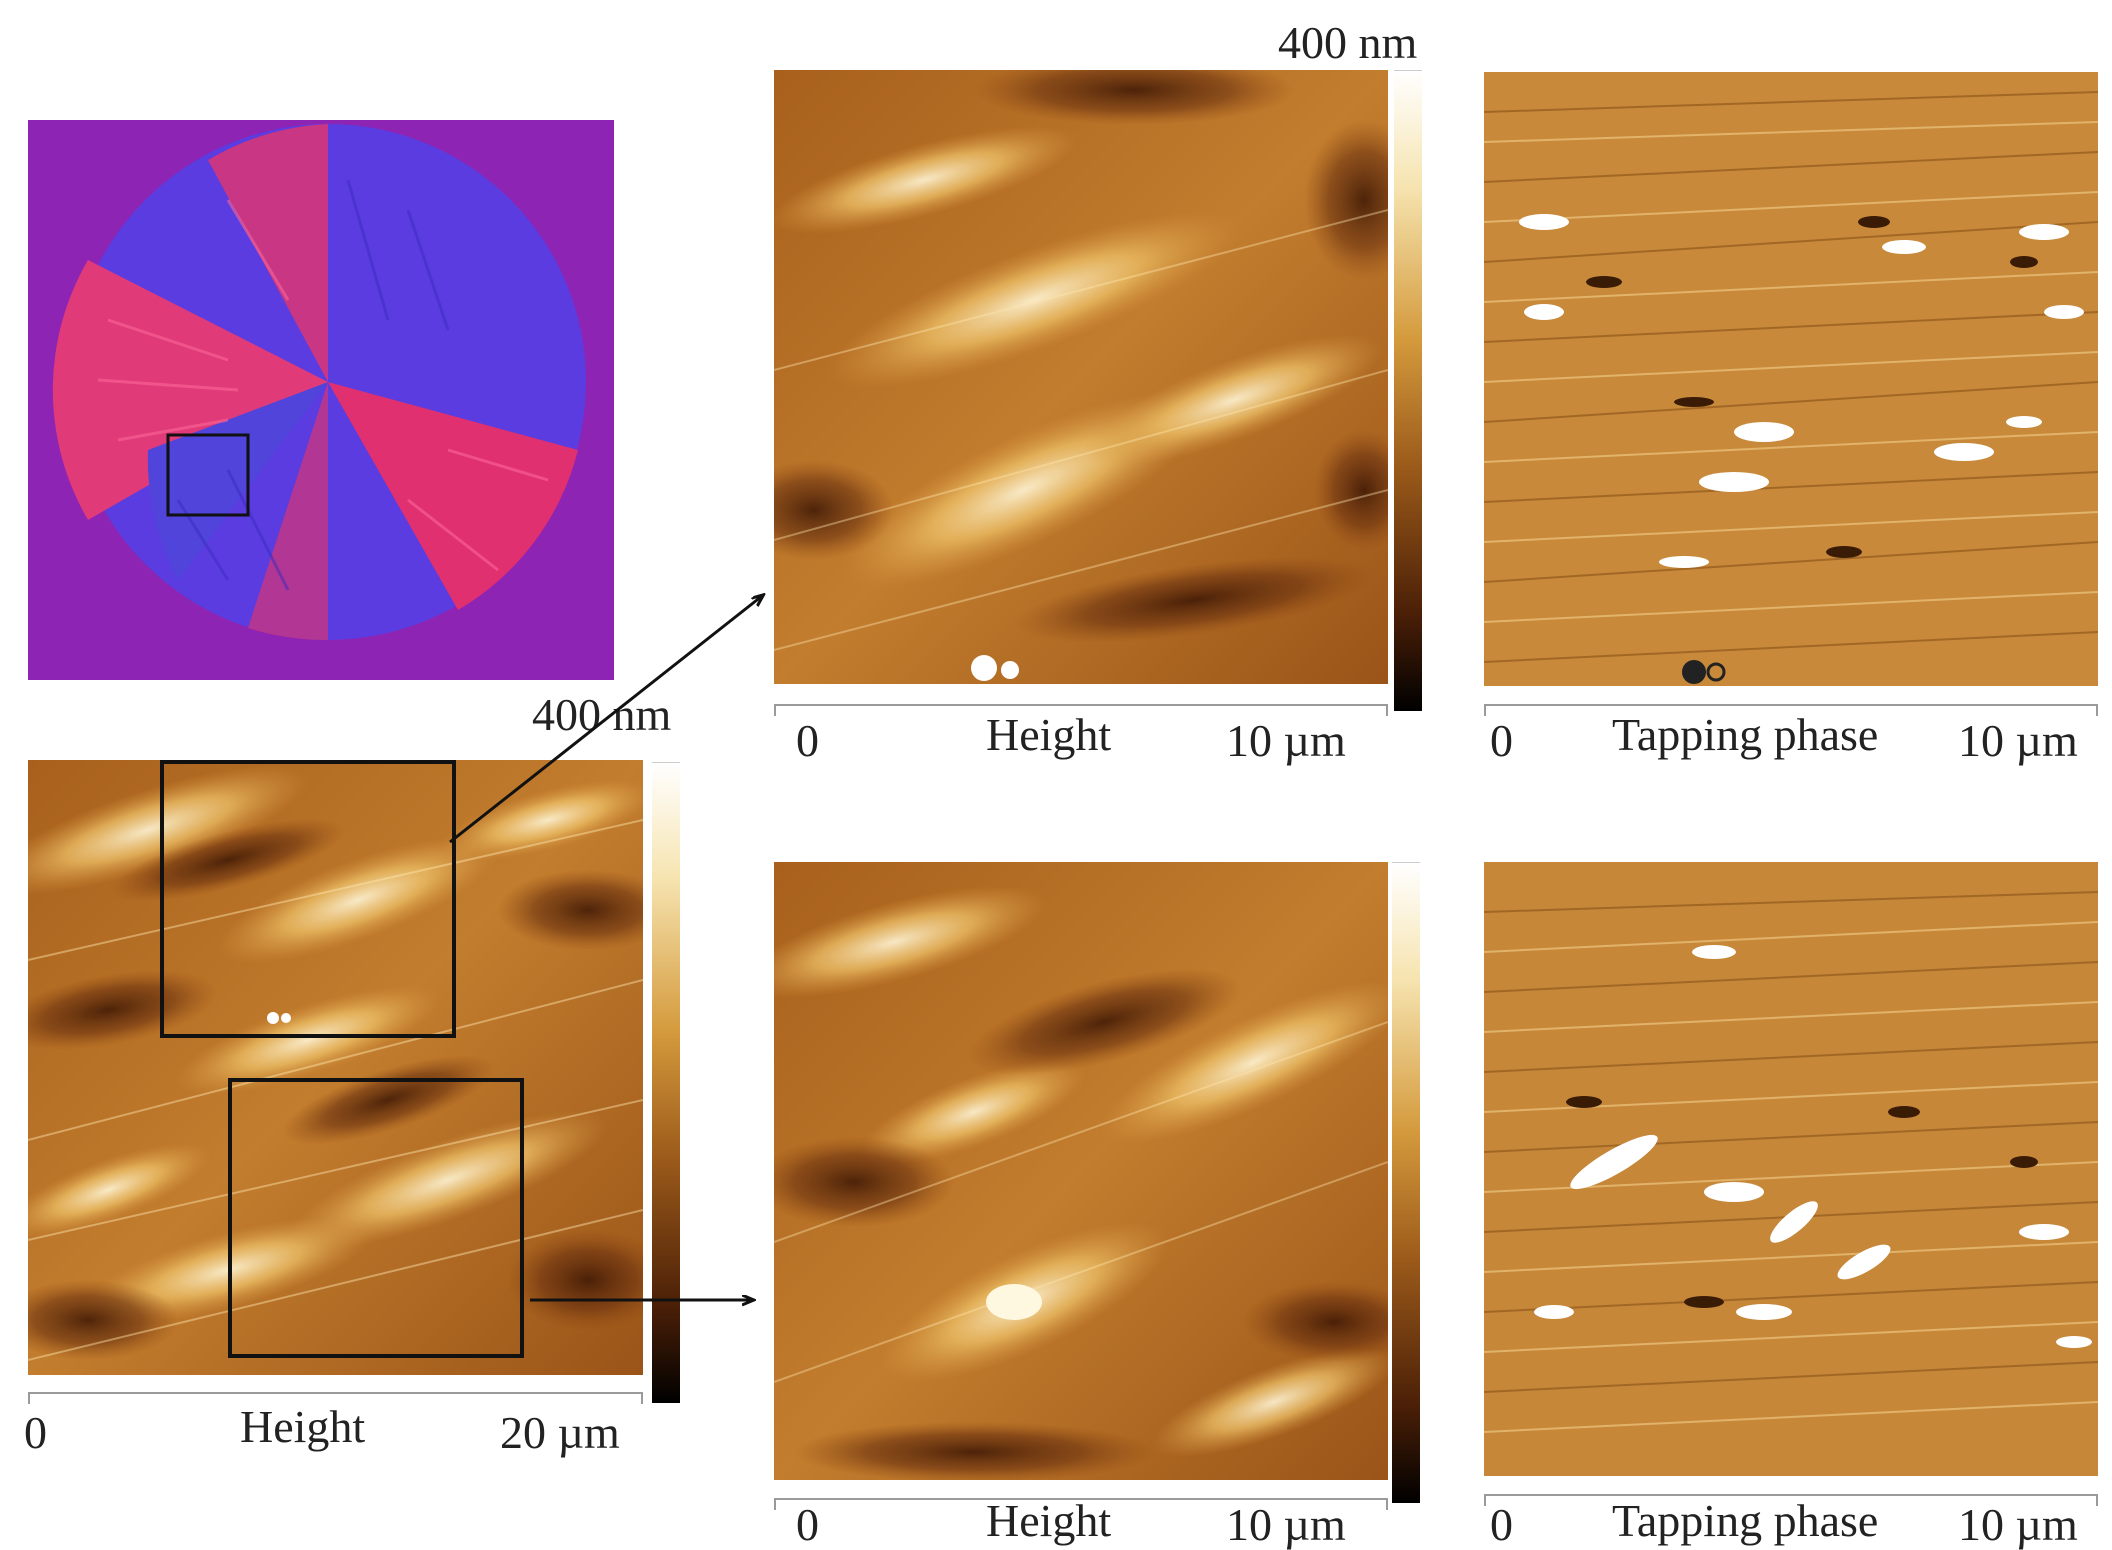 Image resolution: width=2112 pixels, height=1550 pixels. What do you see at coordinates (1081, 377) in the screenshot?
I see `afm-height-top-image` at bounding box center [1081, 377].